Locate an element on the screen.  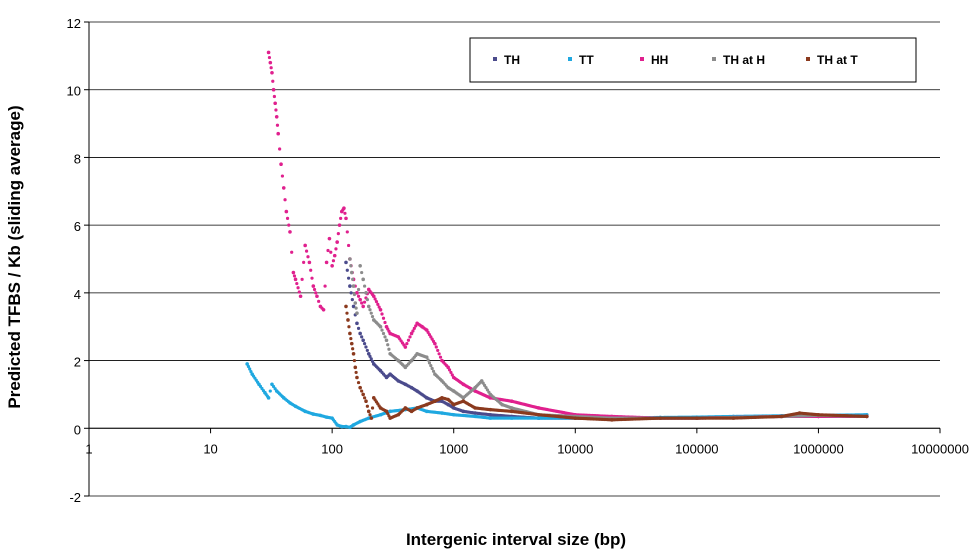
x-tick-label: 1000000 is located at coordinates (818, 448).